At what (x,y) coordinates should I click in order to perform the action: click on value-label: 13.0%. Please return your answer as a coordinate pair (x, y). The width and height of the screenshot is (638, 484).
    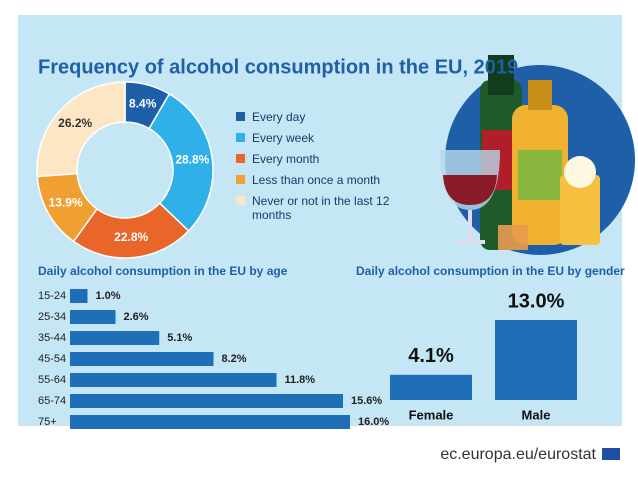
    Looking at the image, I should click on (536, 301).